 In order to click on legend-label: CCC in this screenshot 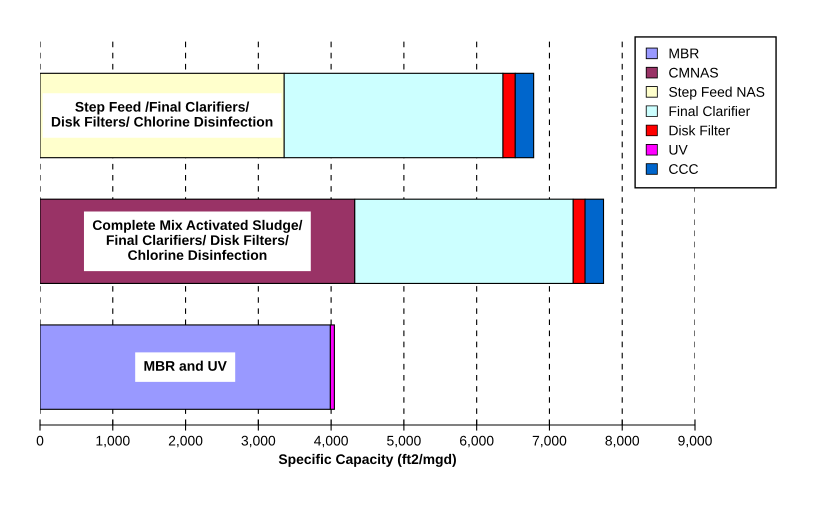, I will do `click(683, 169)`.